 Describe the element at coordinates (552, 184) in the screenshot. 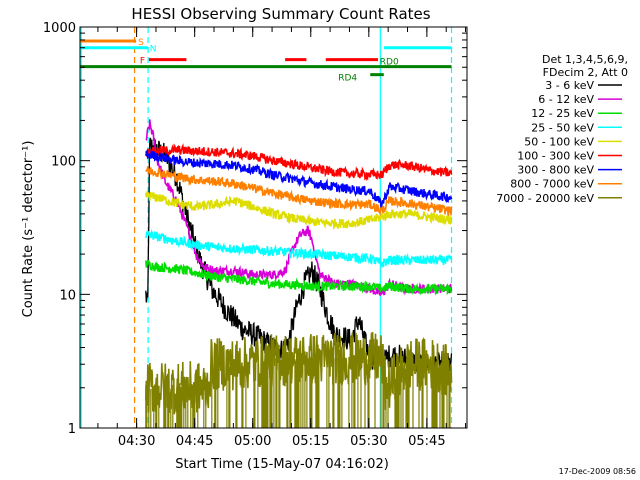

I see `legend-label-7: 800 - 7000 keV` at that location.